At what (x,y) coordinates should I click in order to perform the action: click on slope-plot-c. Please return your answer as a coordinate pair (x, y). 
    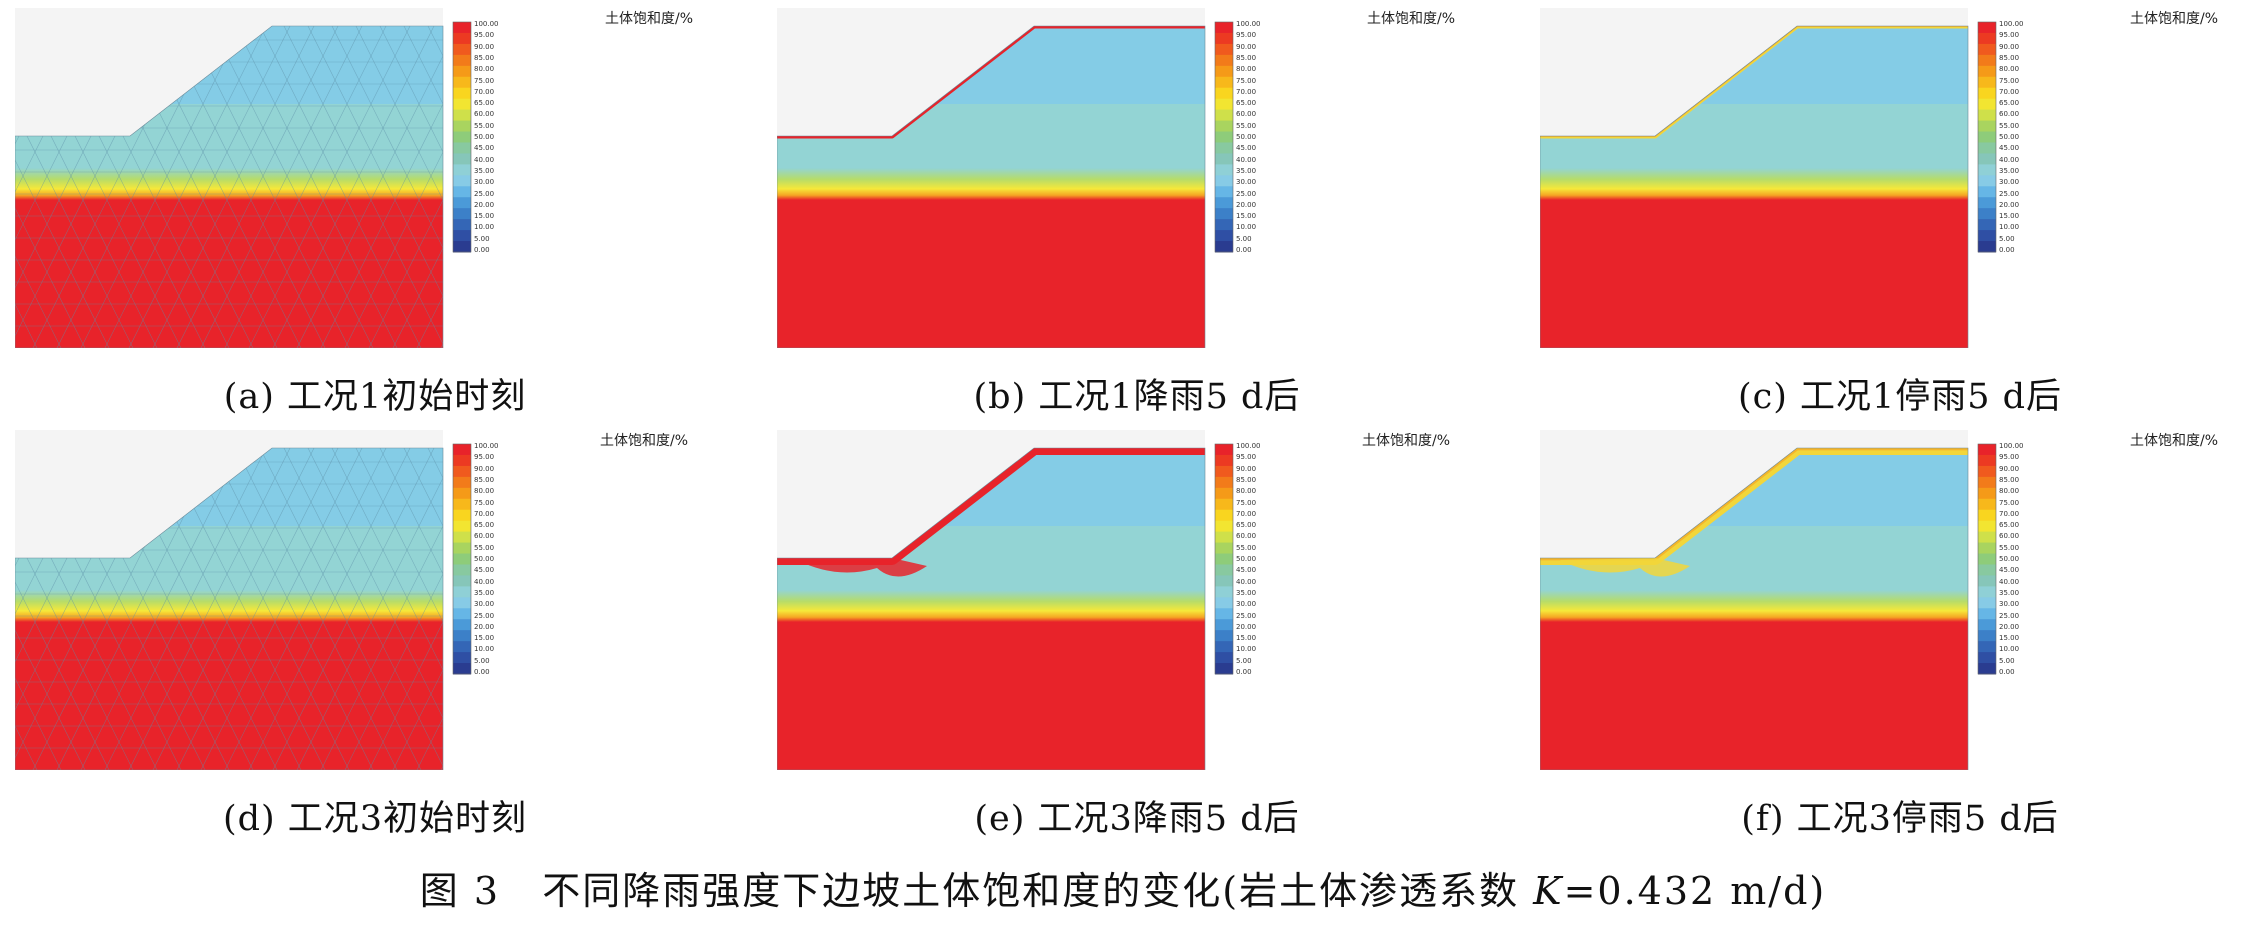
    Looking at the image, I should click on (1768, 178).